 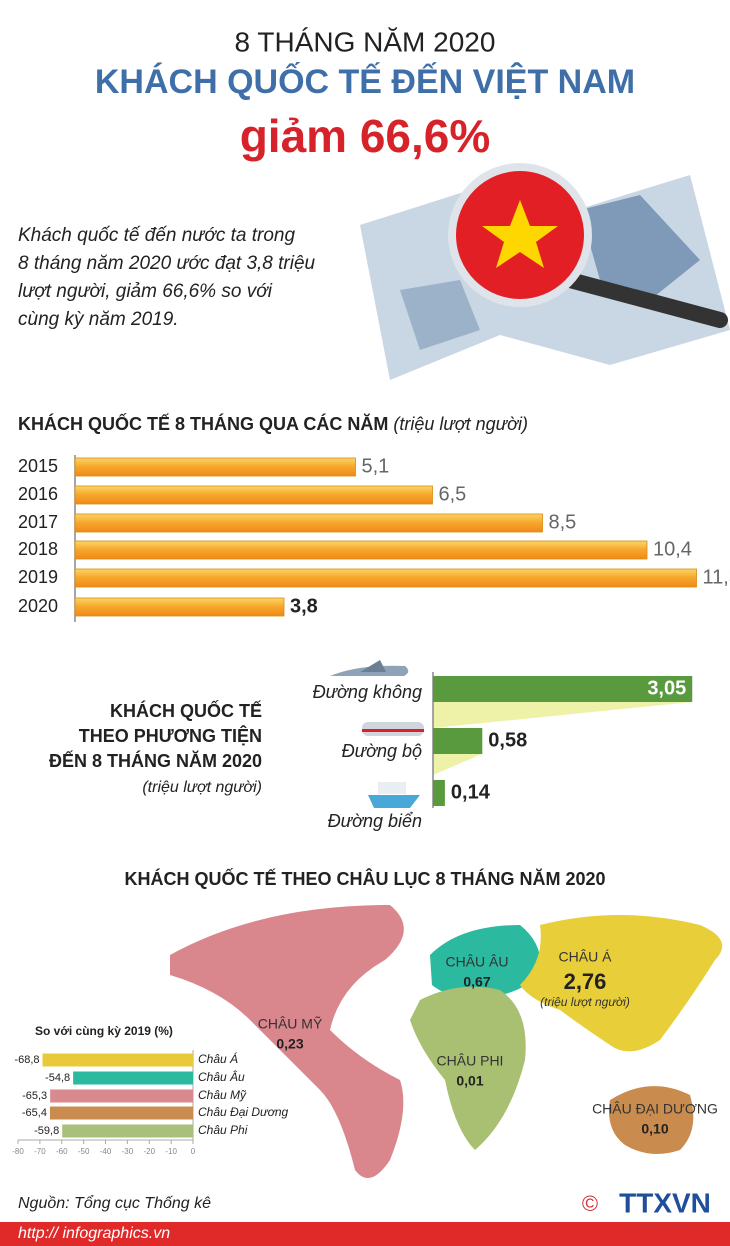 I want to click on y-tick-label: 2015, so click(x=38, y=466).